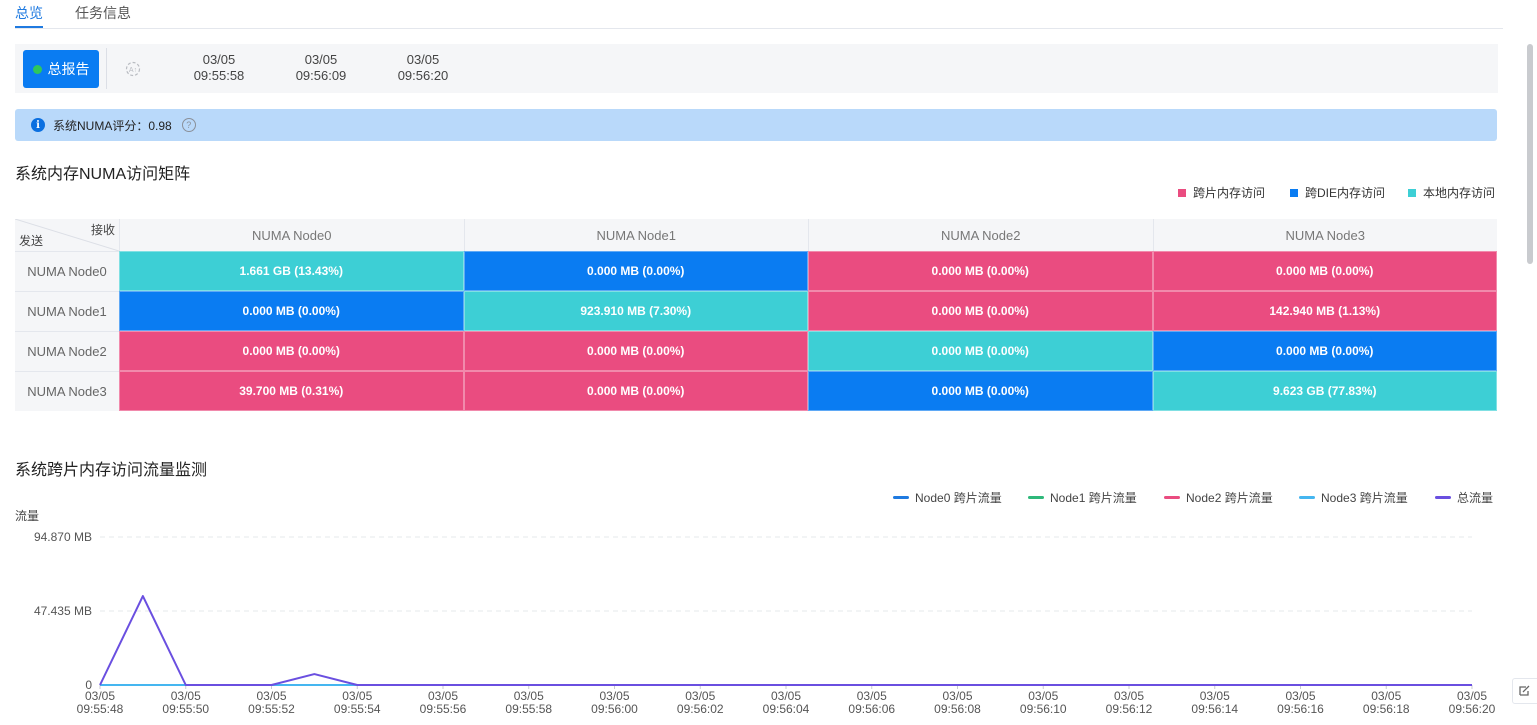 The image size is (1537, 725). I want to click on total-report-label: 总报告, so click(68, 69).